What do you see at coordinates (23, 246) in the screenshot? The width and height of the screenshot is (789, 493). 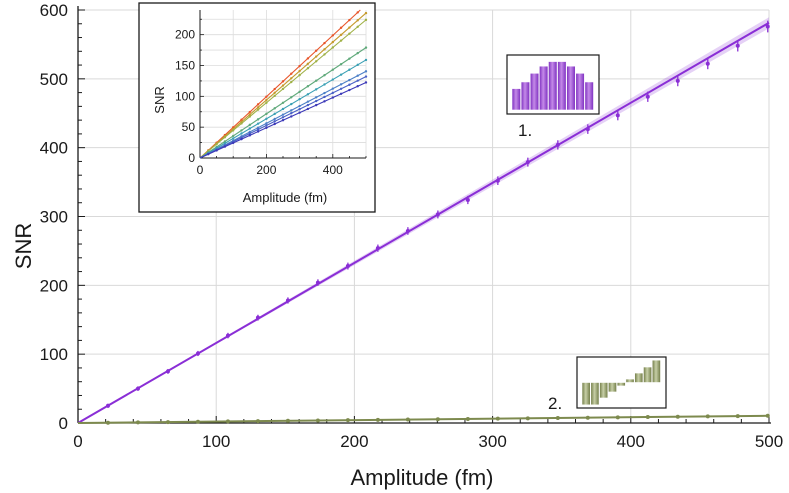 I see `y-axis-label: SNR` at bounding box center [23, 246].